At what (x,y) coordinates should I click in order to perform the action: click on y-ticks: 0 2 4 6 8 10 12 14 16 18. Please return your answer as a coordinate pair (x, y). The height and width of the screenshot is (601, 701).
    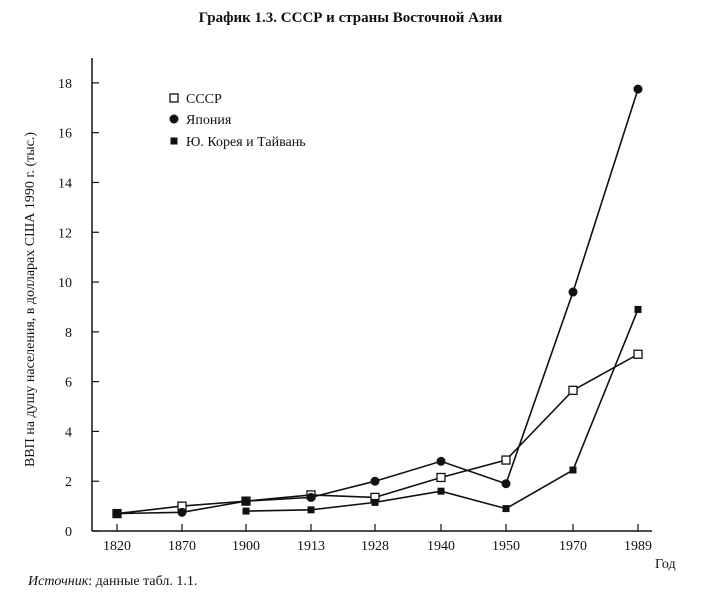
    Looking at the image, I should click on (78, 308).